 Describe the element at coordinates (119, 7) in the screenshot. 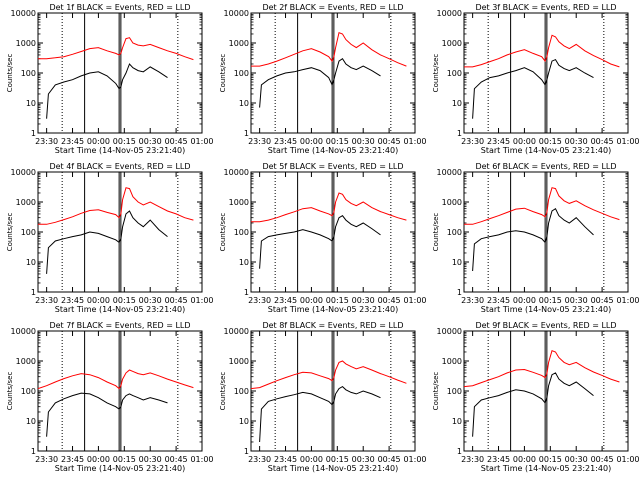

I see `chart-title: Det 1f BLACK = Events, RED = LLD` at that location.